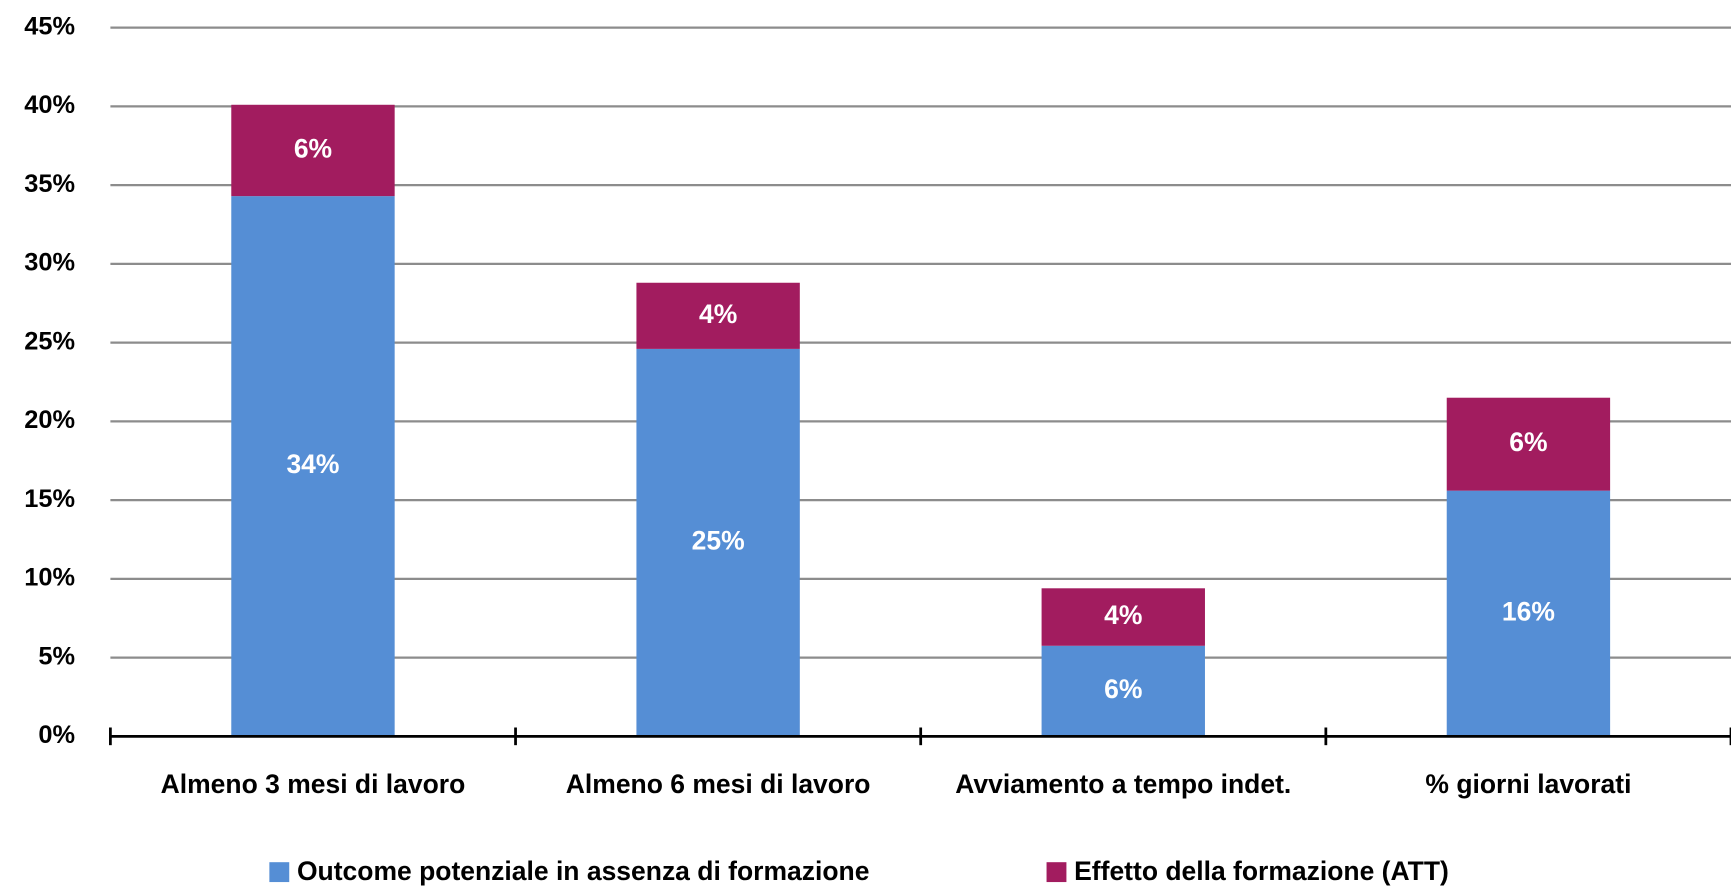 The height and width of the screenshot is (892, 1731). I want to click on y-tick-label: 15%, so click(49, 499).